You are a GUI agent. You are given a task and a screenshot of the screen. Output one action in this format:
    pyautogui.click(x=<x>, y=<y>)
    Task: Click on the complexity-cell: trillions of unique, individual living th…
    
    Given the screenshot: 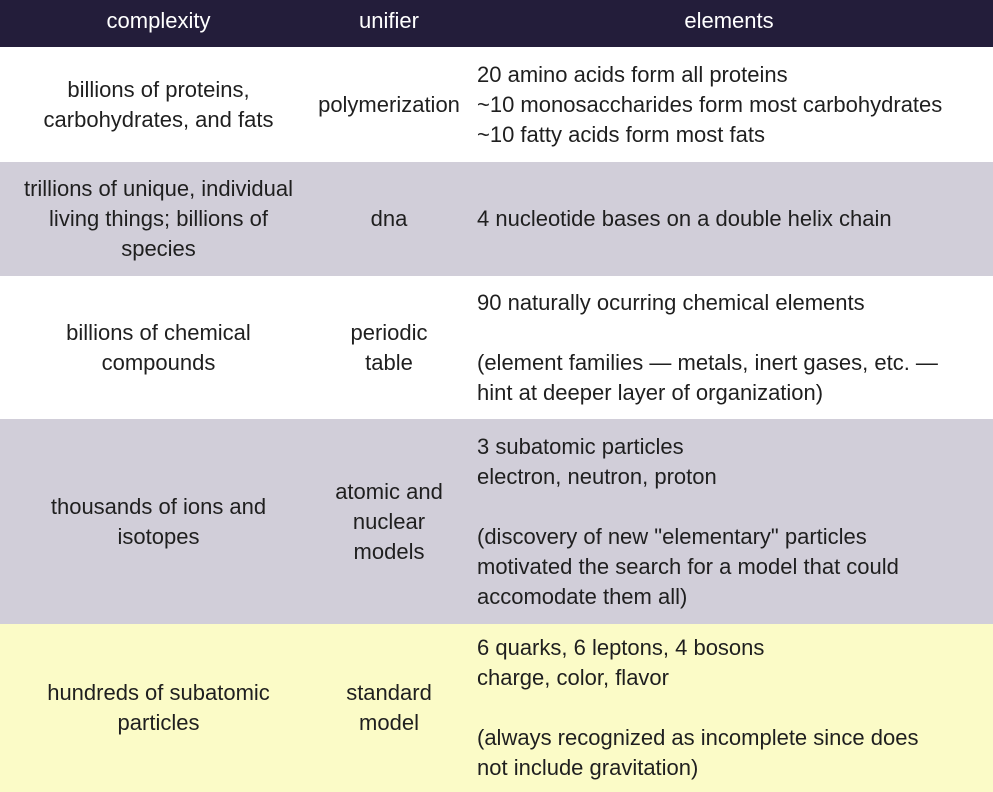 What is the action you would take?
    pyautogui.click(x=158, y=219)
    